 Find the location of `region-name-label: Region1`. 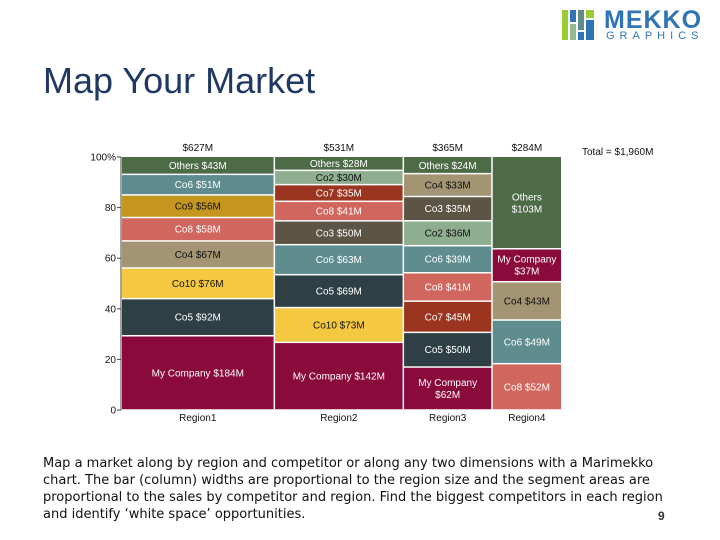

region-name-label: Region1 is located at coordinates (198, 418).